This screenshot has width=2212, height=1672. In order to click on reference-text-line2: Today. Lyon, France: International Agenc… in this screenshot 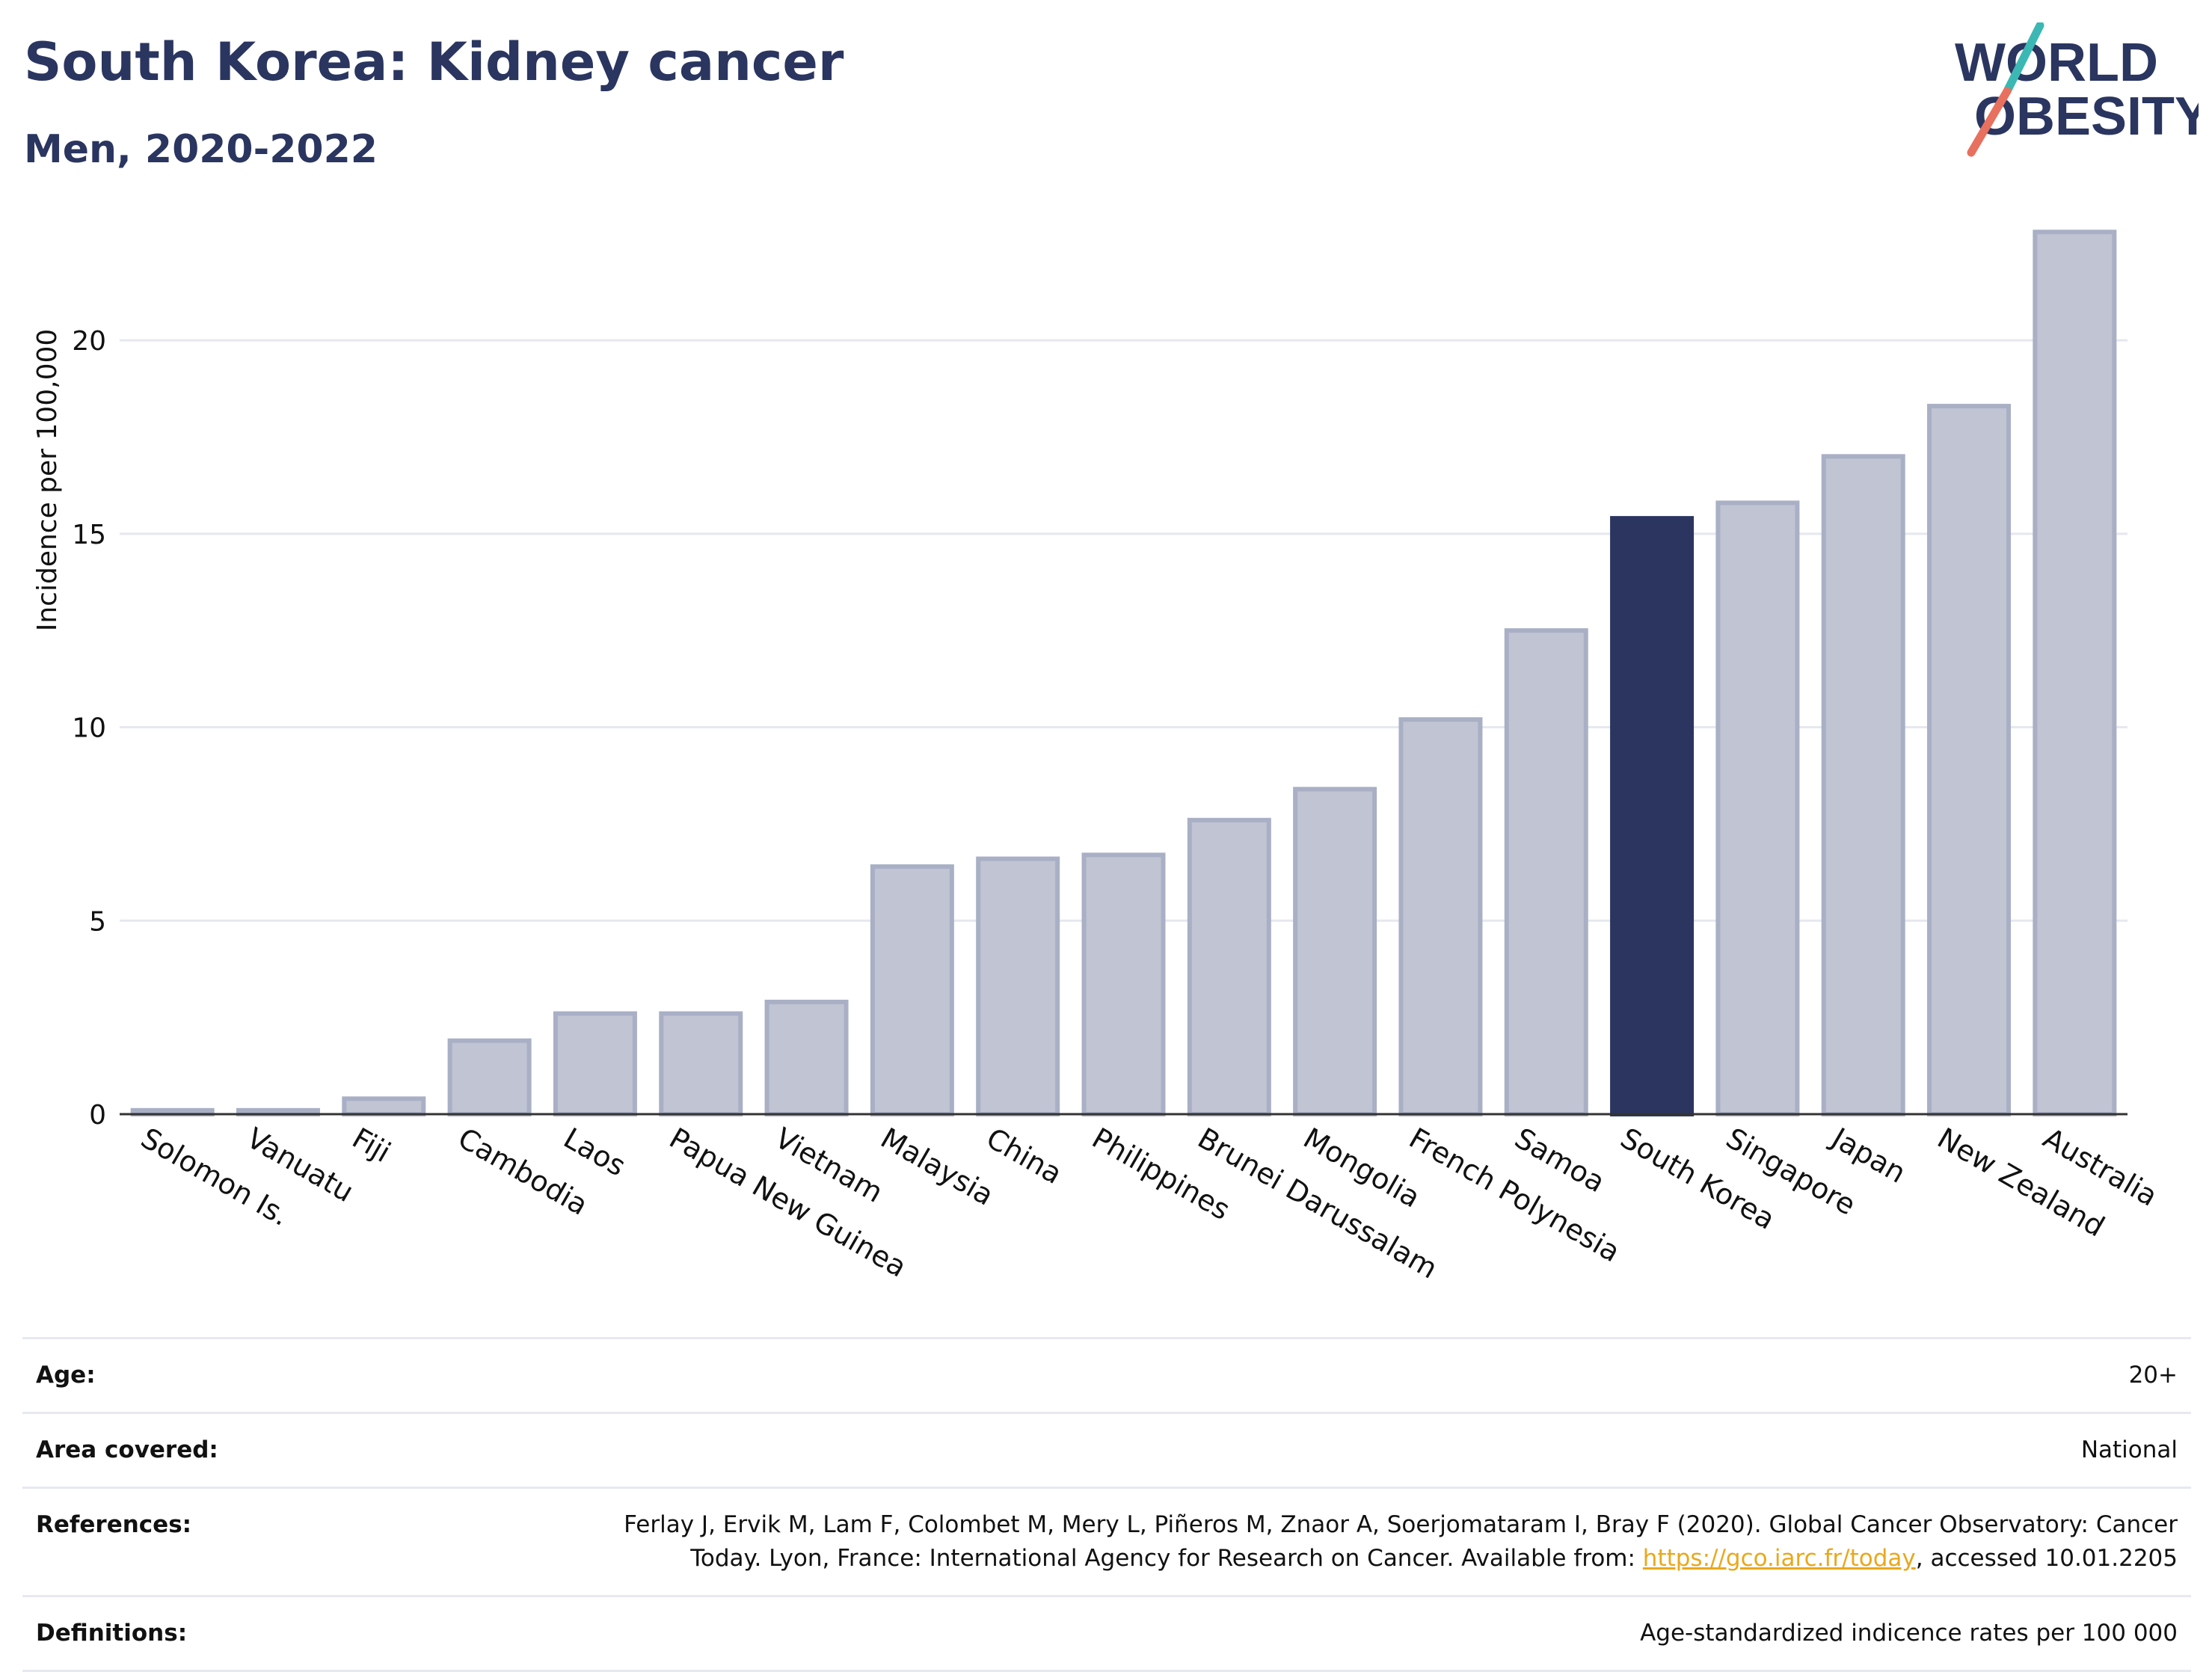, I will do `click(1166, 1558)`.